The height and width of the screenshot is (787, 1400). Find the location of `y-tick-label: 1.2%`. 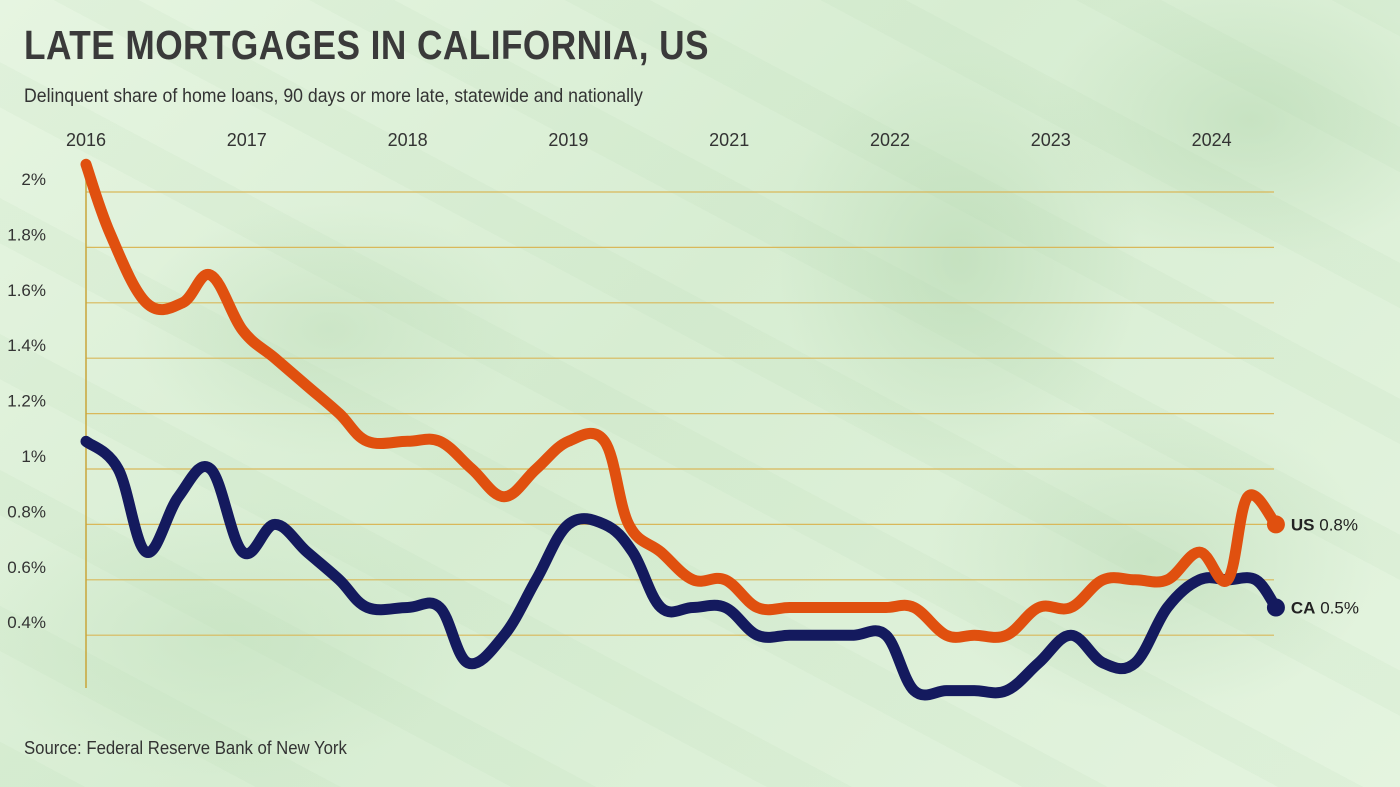

y-tick-label: 1.2% is located at coordinates (26, 401).